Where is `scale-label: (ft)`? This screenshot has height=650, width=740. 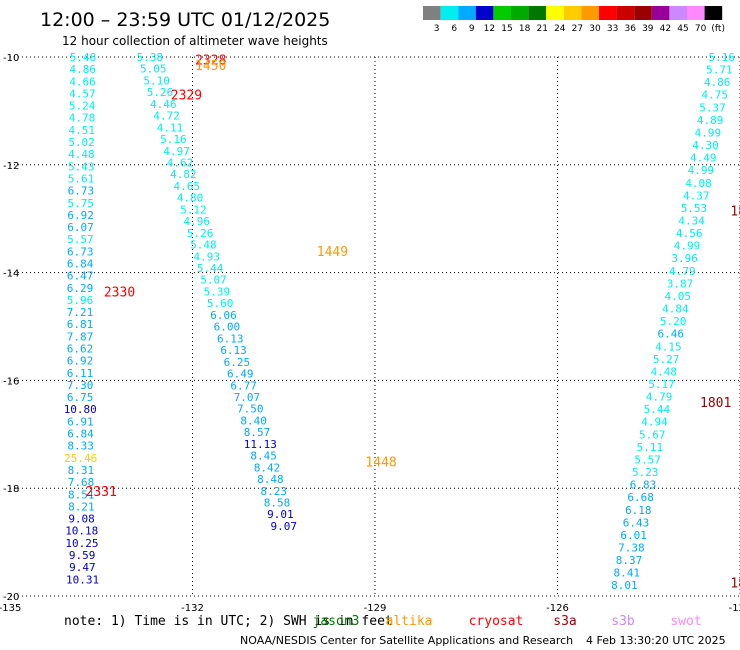
scale-label: (ft) is located at coordinates (718, 29).